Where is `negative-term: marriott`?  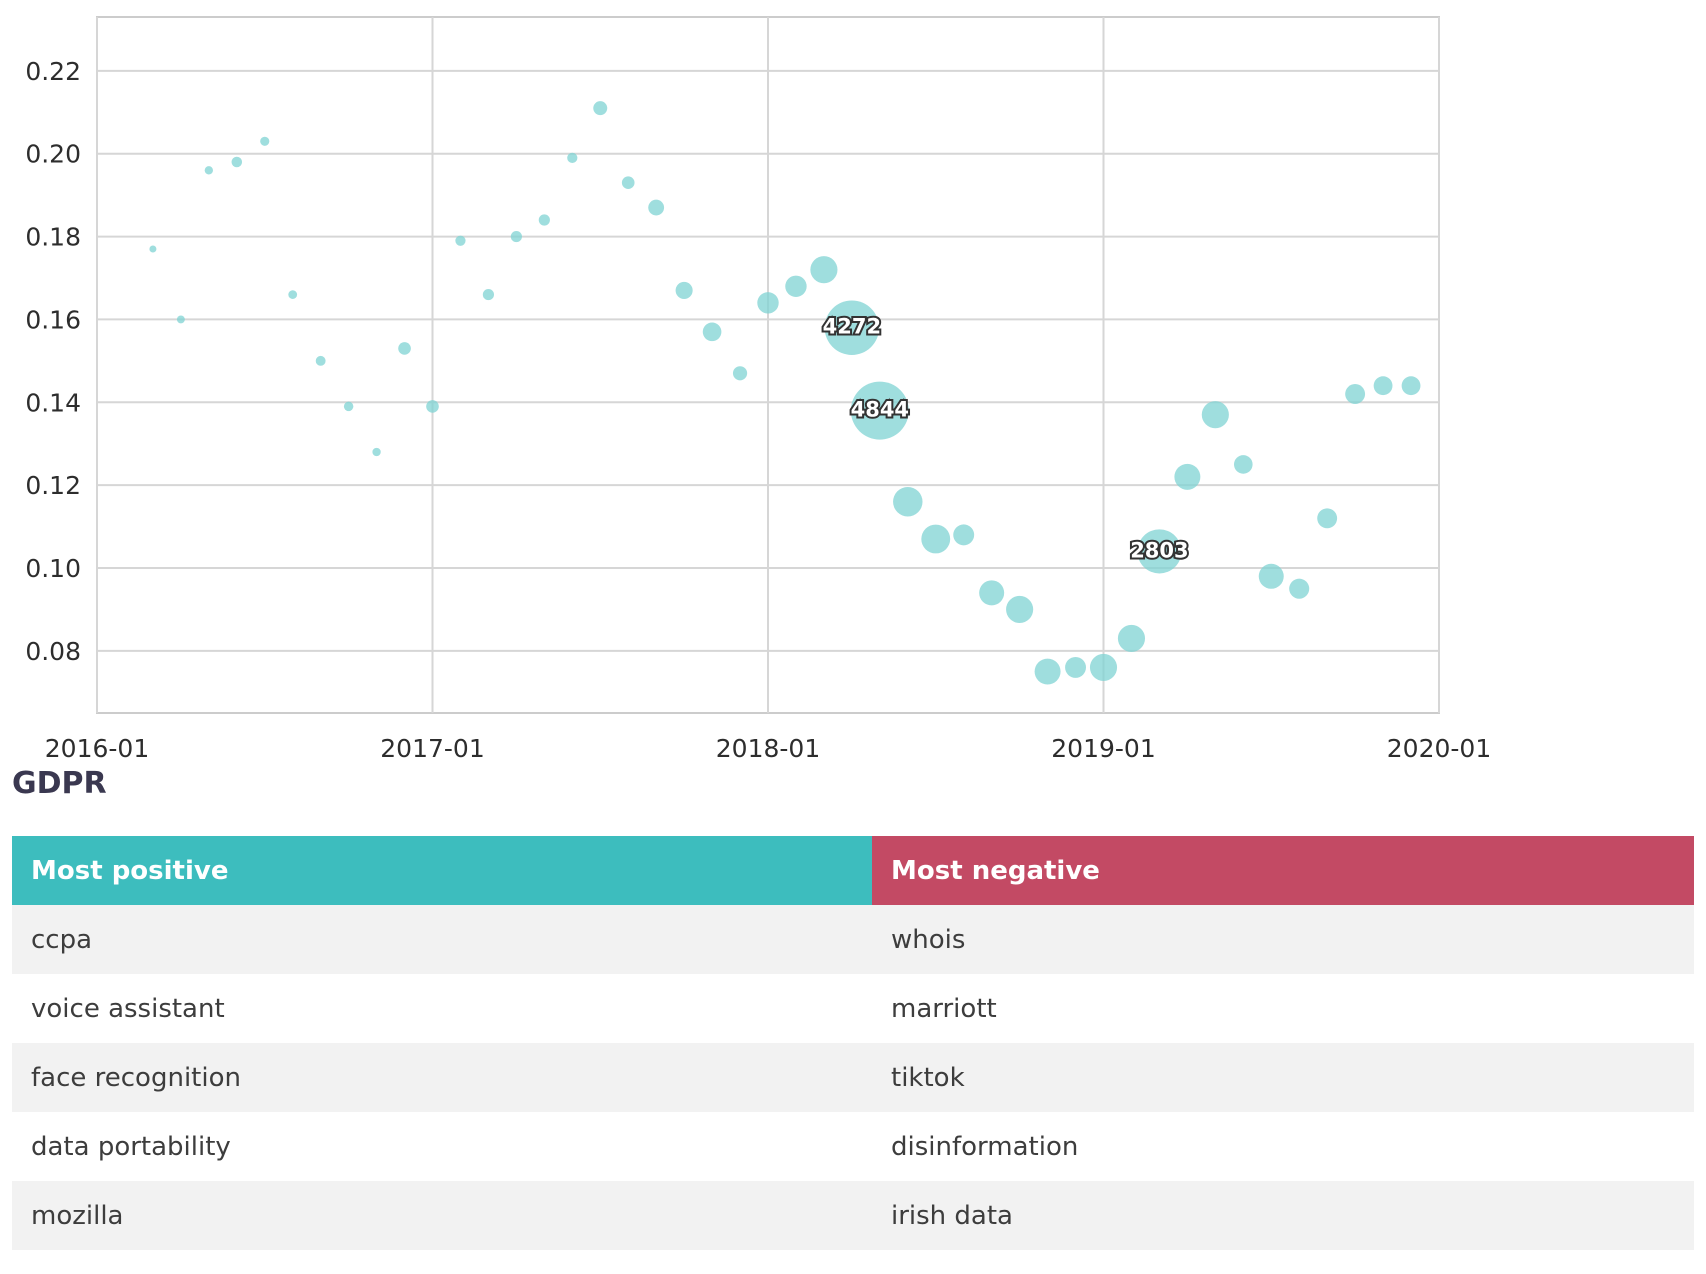 negative-term: marriott is located at coordinates (1283, 1008).